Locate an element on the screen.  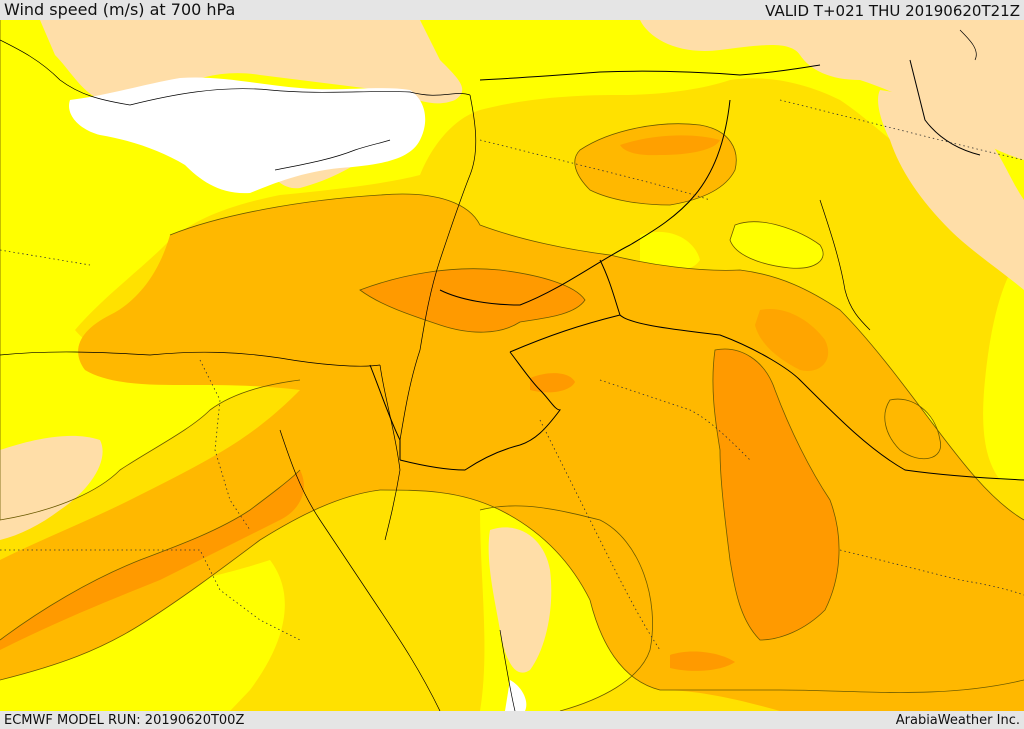
no-data-mediterranean is located at coordinates (247, 135).